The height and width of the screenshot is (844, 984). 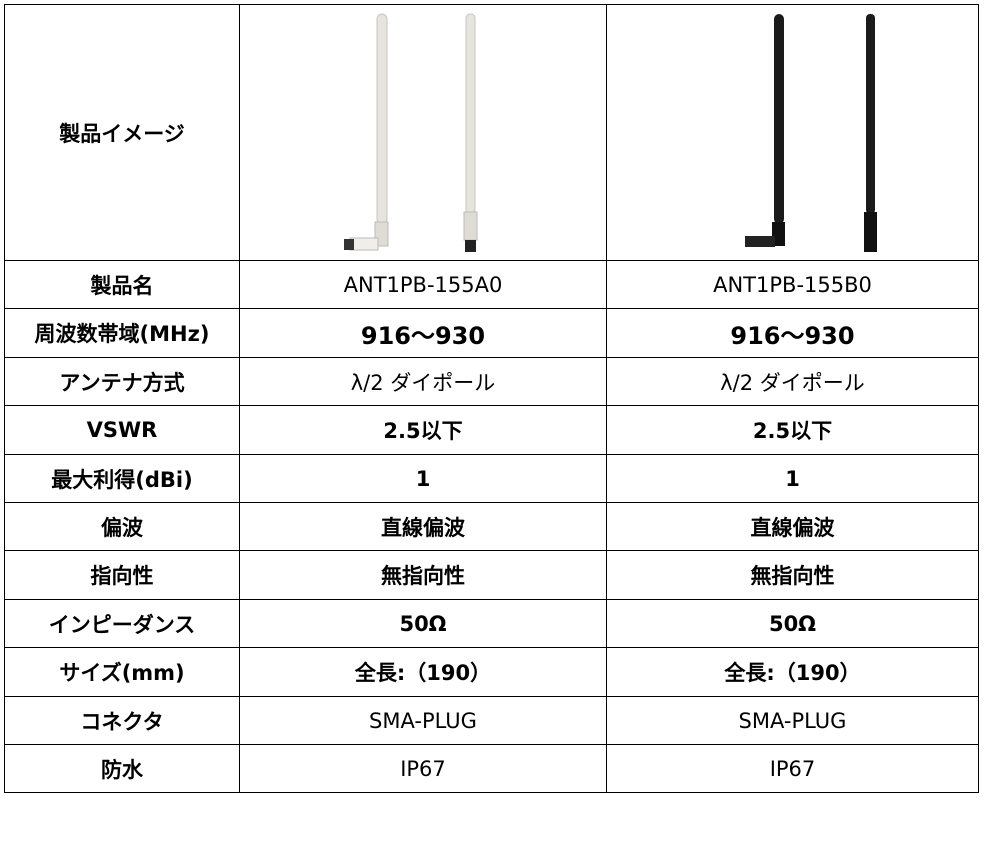 What do you see at coordinates (122, 430) in the screenshot?
I see `row-label: VSWR` at bounding box center [122, 430].